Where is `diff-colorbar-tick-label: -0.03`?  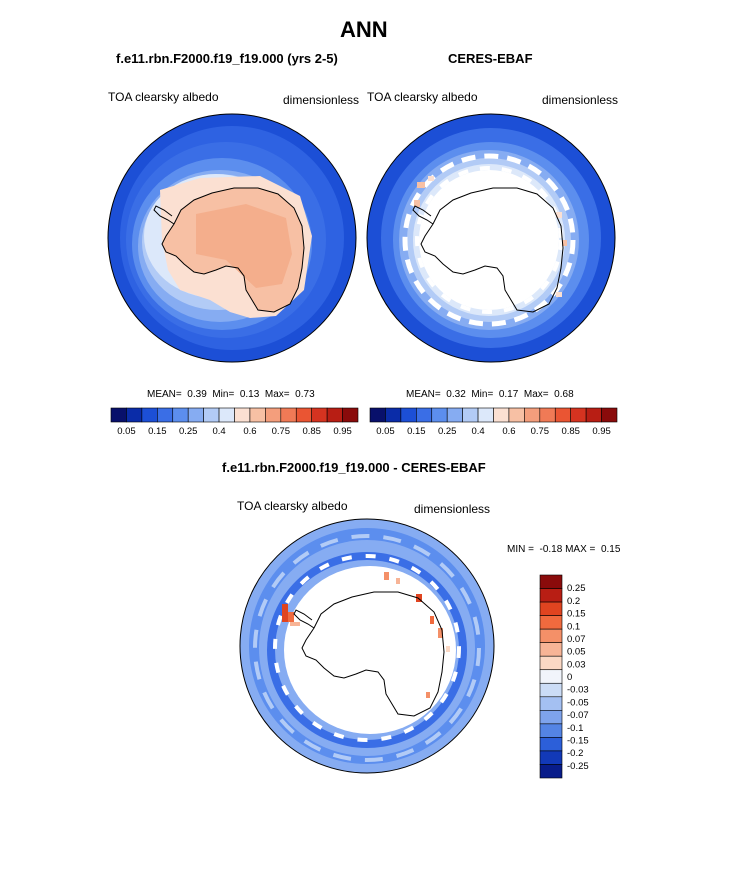
diff-colorbar-tick-label: -0.03 is located at coordinates (578, 690).